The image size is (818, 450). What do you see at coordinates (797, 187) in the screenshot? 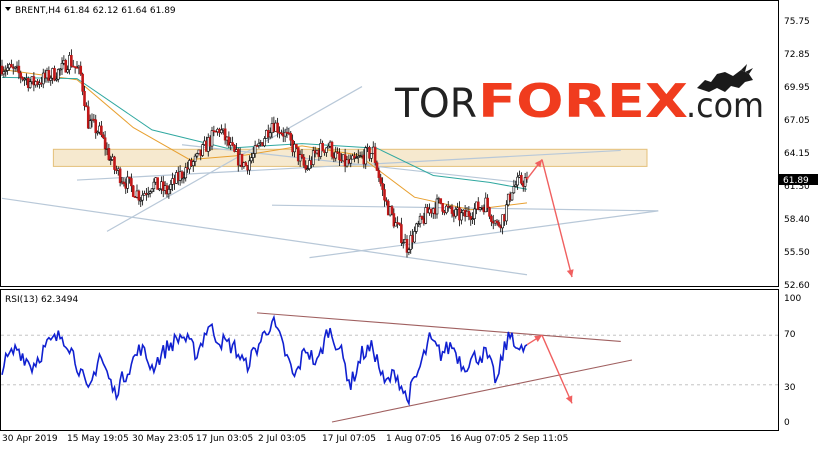
I see `price-tick-label: 61.30` at bounding box center [797, 187].